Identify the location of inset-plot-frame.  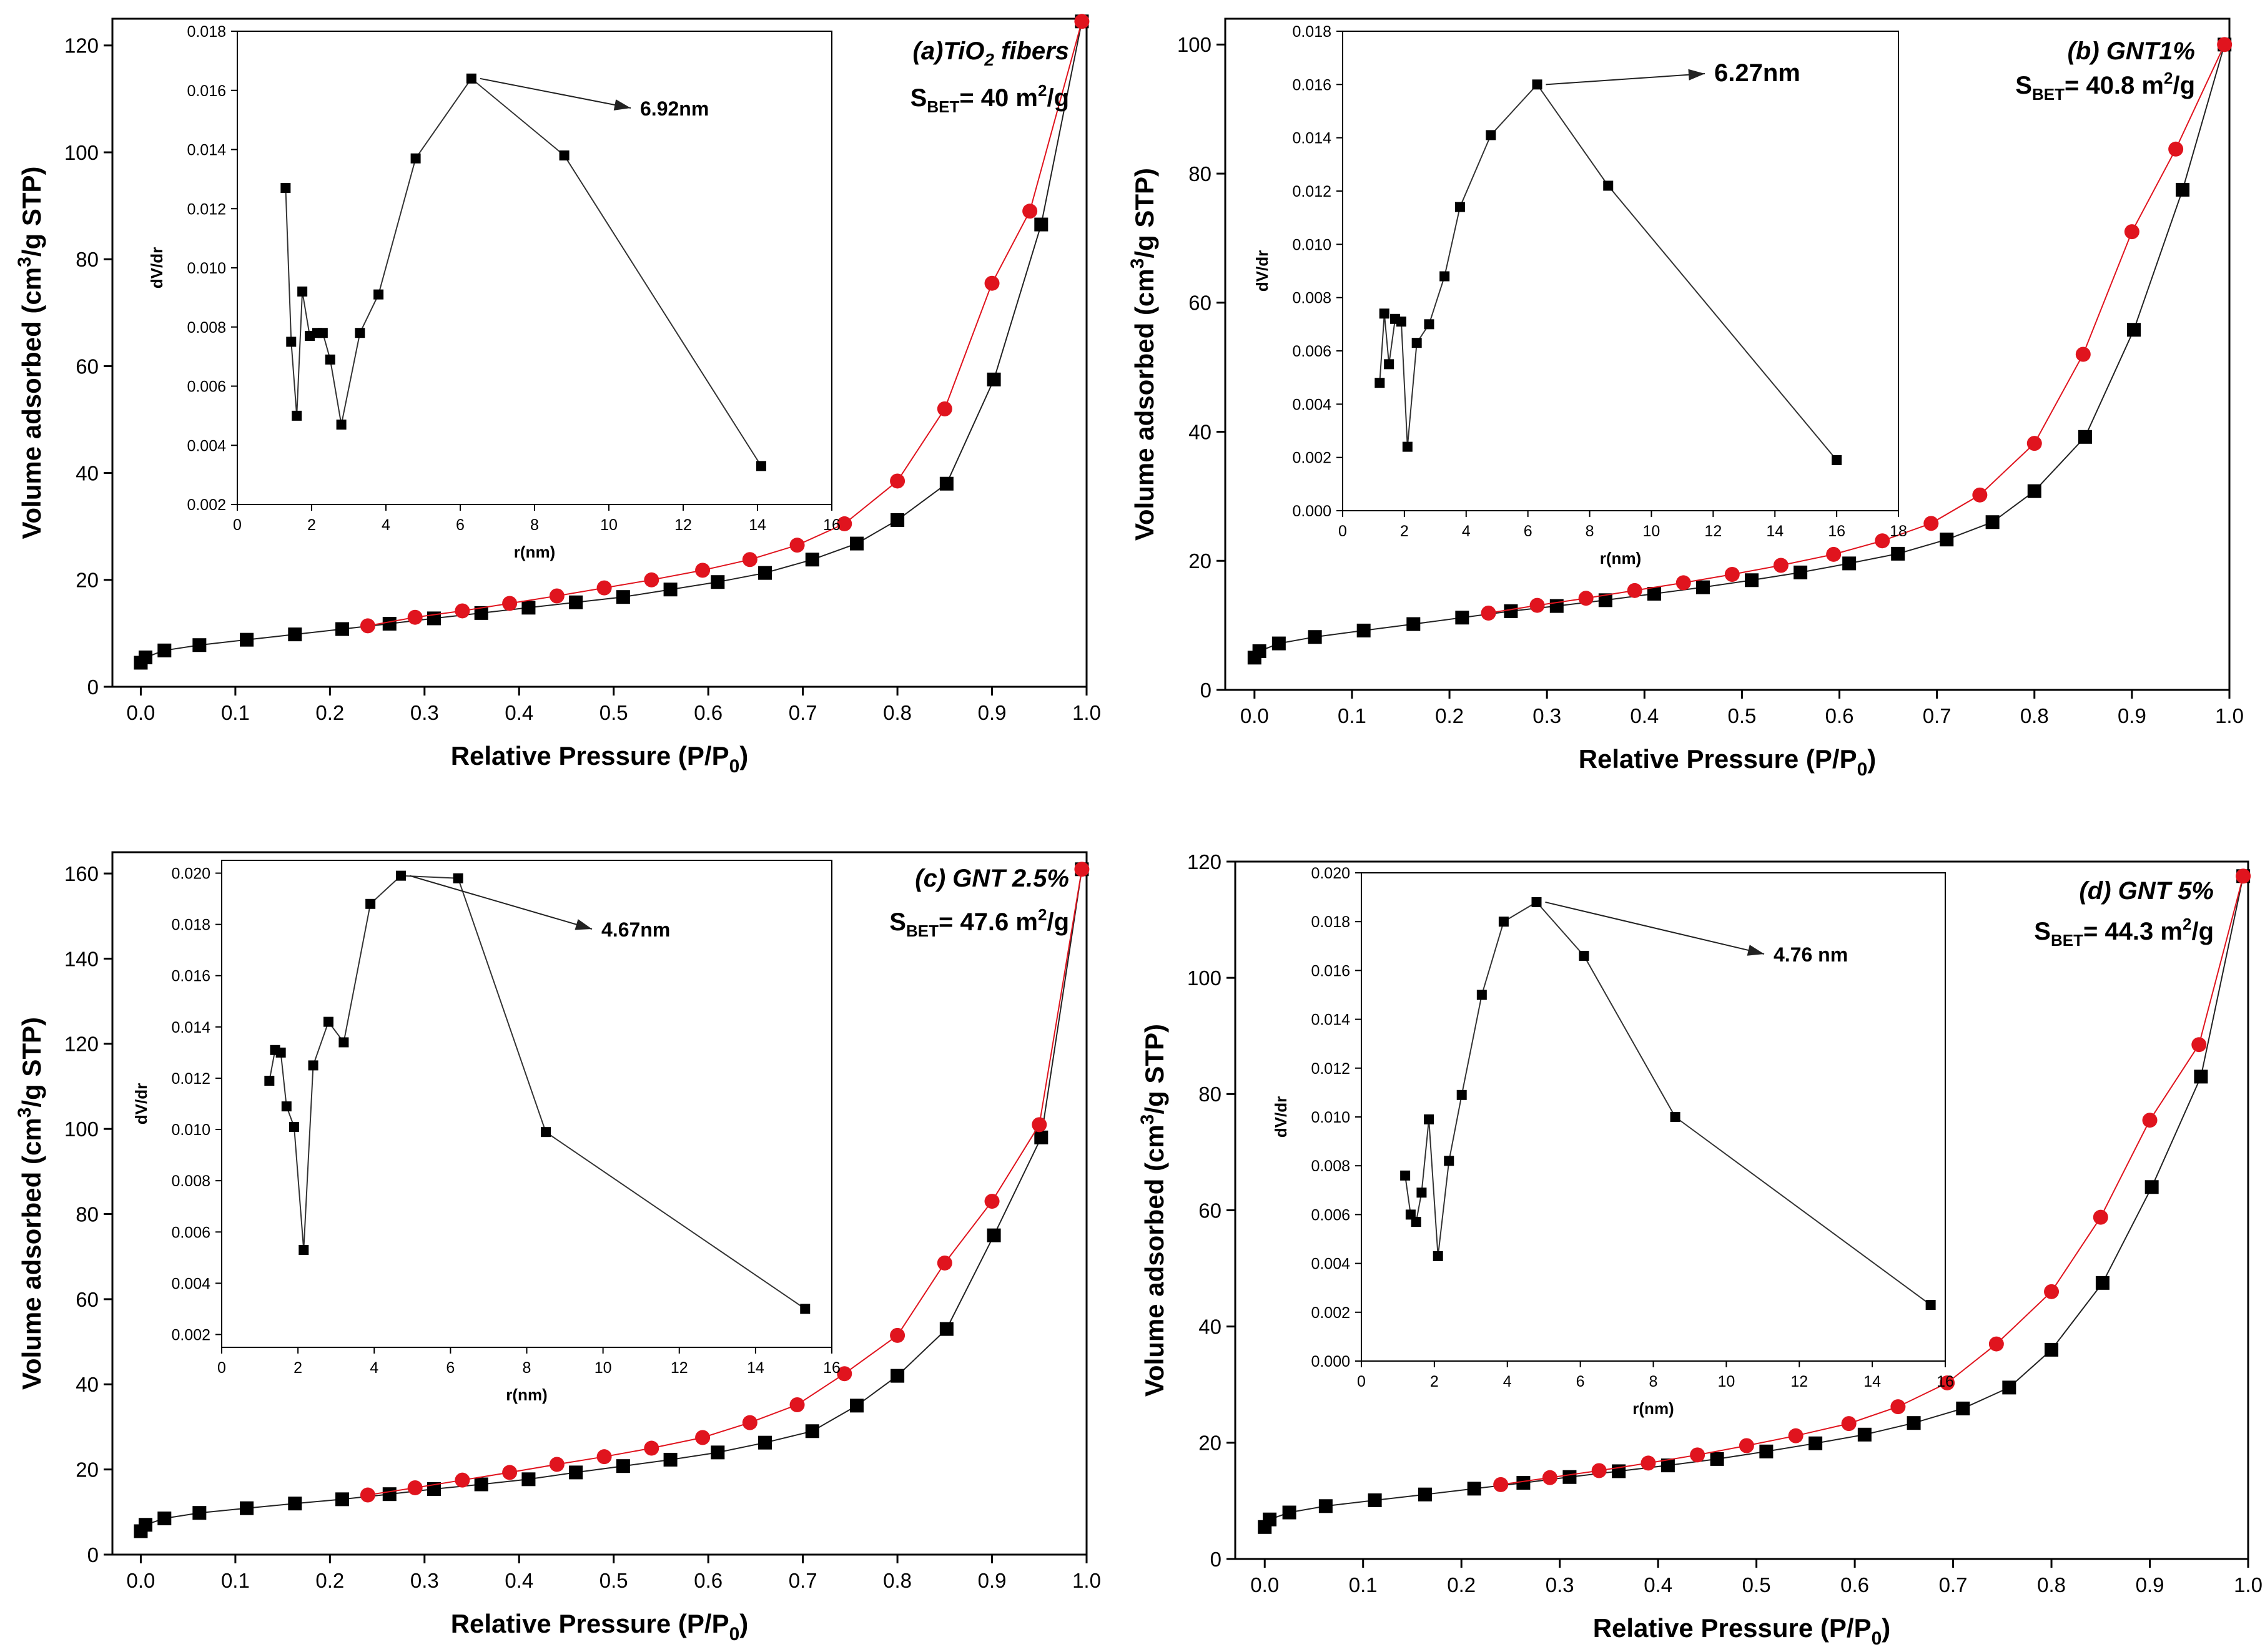
(534, 268).